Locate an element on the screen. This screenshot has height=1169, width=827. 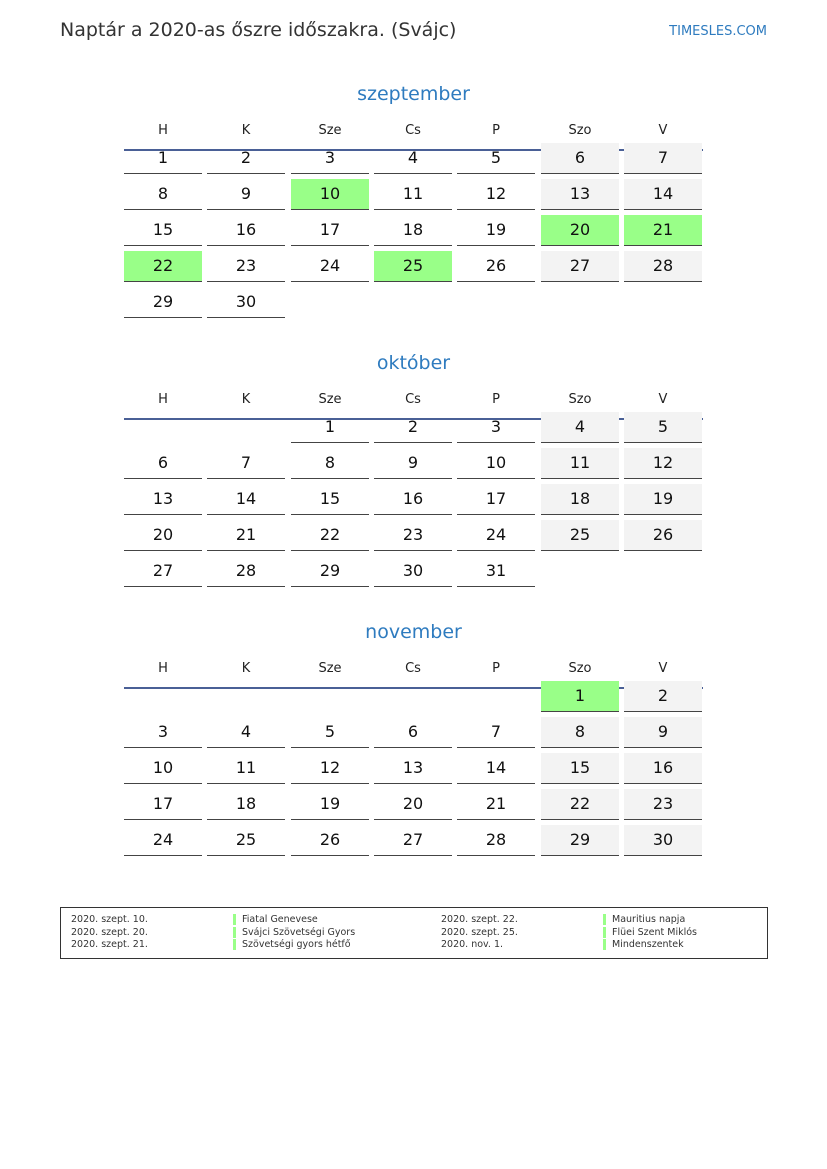
day-cell: 31 is located at coordinates (496, 571).